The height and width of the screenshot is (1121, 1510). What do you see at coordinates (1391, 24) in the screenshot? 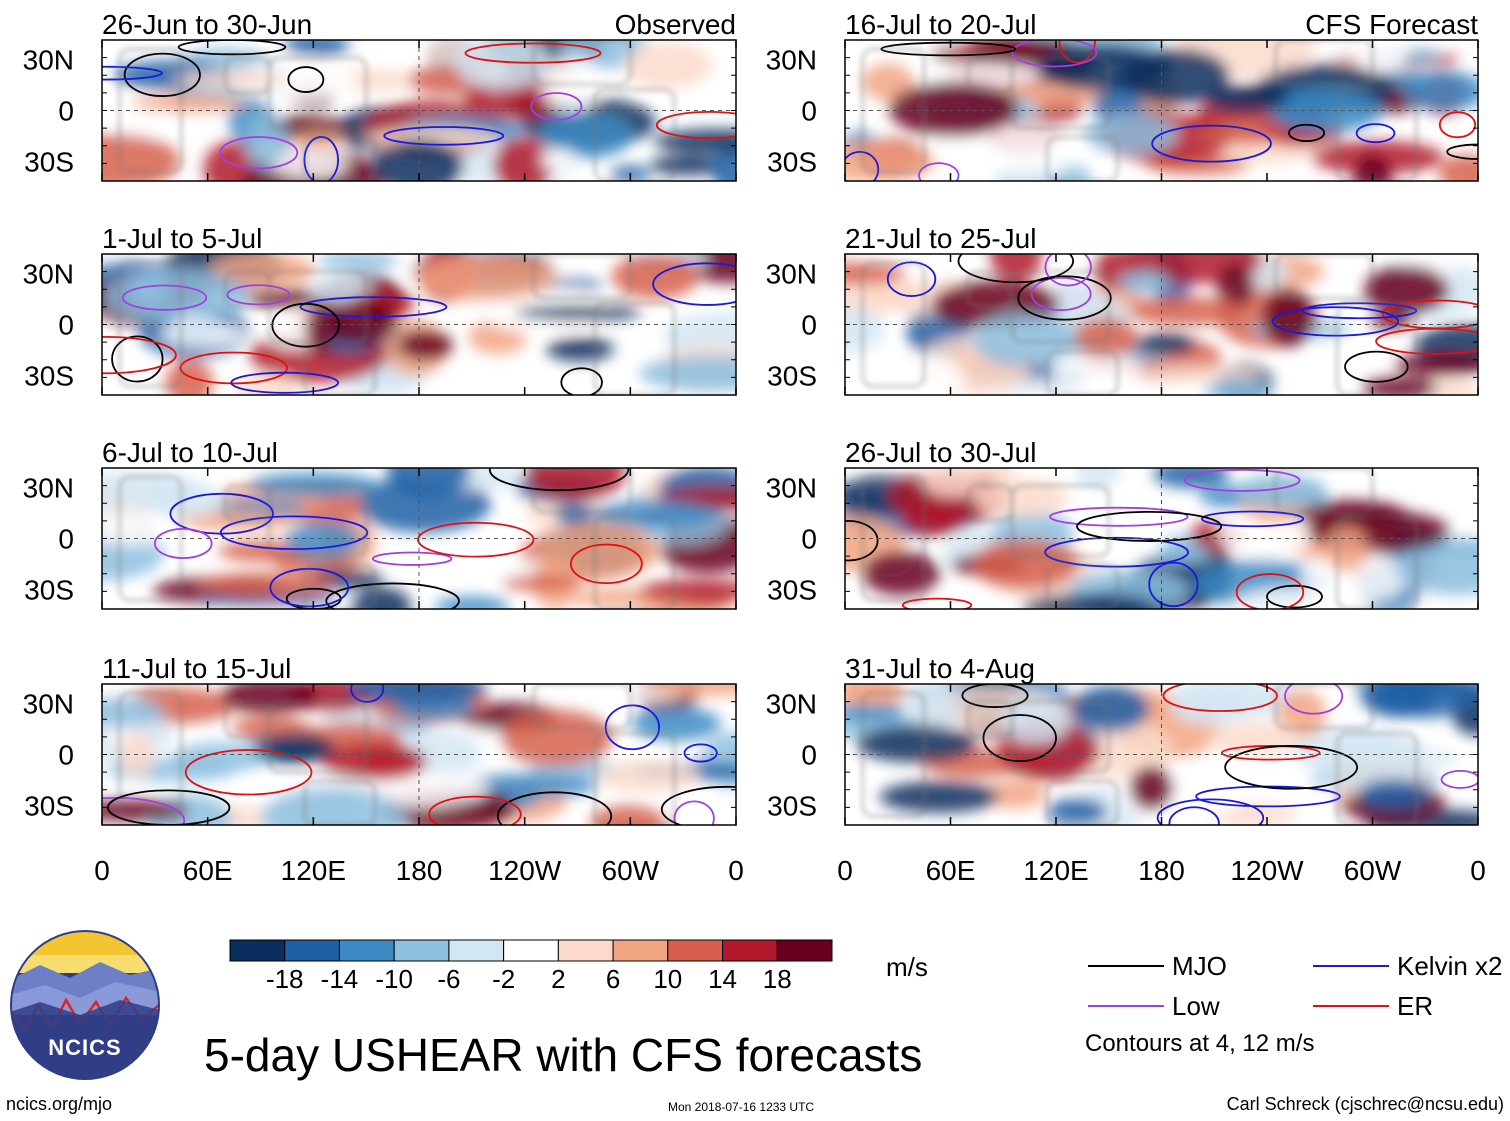
I see `panel-source-label: CFS Forecast` at bounding box center [1391, 24].